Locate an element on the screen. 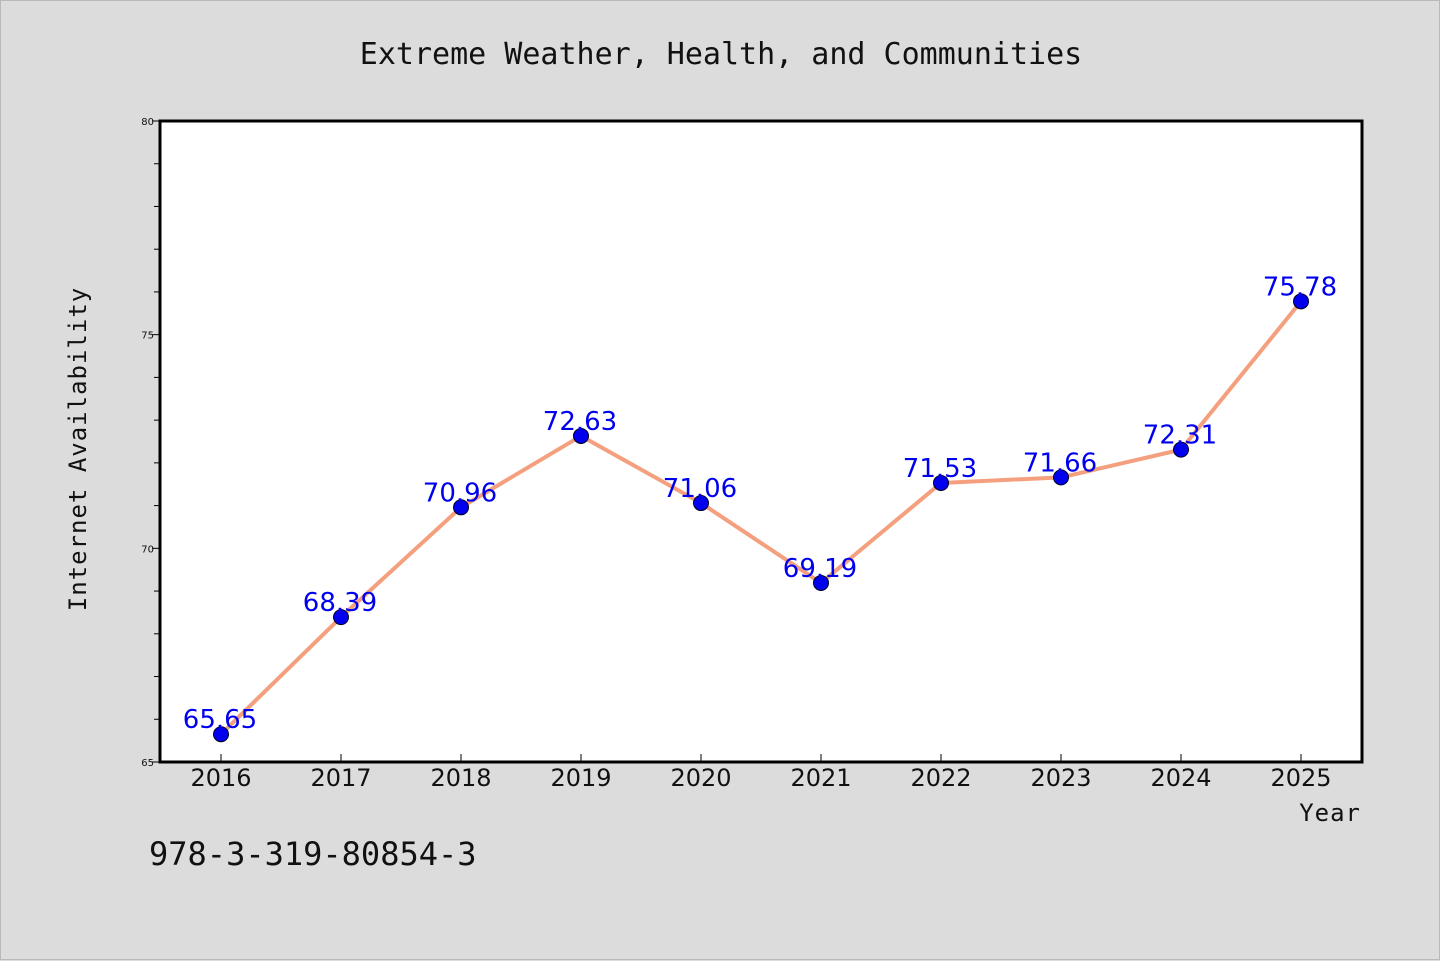 Image resolution: width=1440 pixels, height=961 pixels. data-label: 71.06 is located at coordinates (700, 489).